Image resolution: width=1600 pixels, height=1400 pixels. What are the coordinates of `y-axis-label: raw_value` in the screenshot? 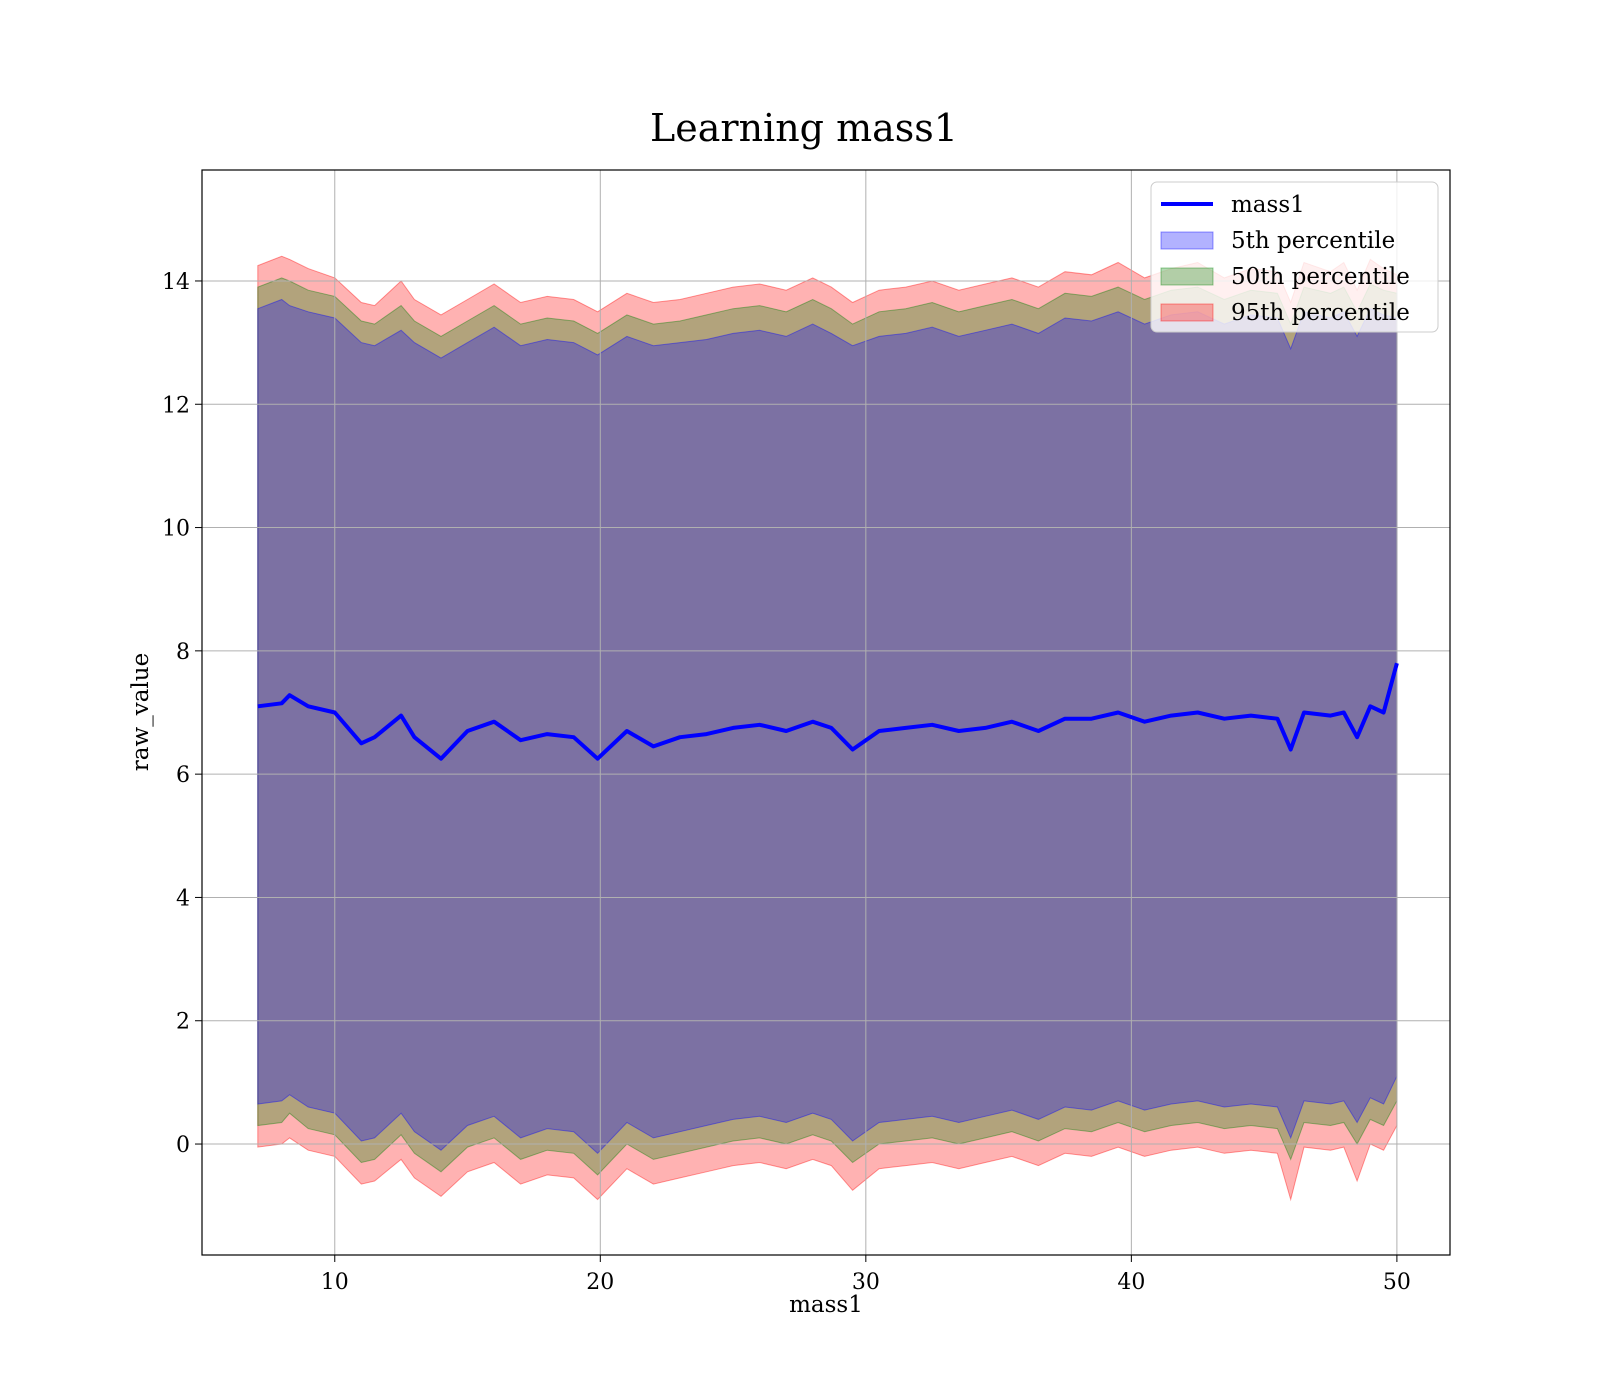 It's located at (141, 712).